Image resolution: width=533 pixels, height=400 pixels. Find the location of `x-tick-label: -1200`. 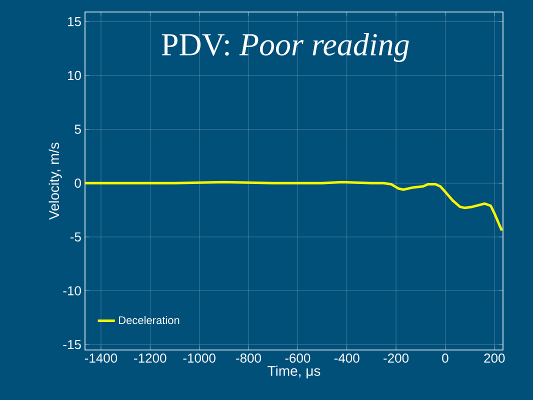

x-tick-label: -1200 is located at coordinates (150, 358).